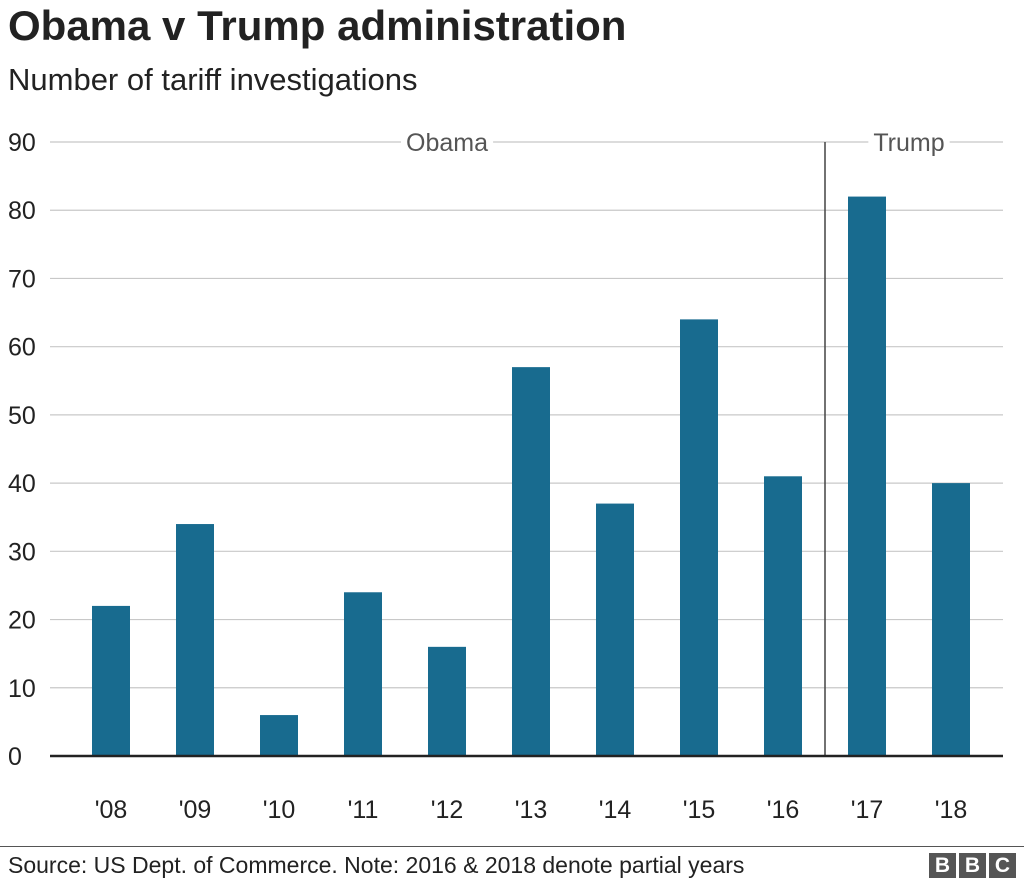 The width and height of the screenshot is (1024, 881). I want to click on y-tick-label: 20, so click(22, 621).